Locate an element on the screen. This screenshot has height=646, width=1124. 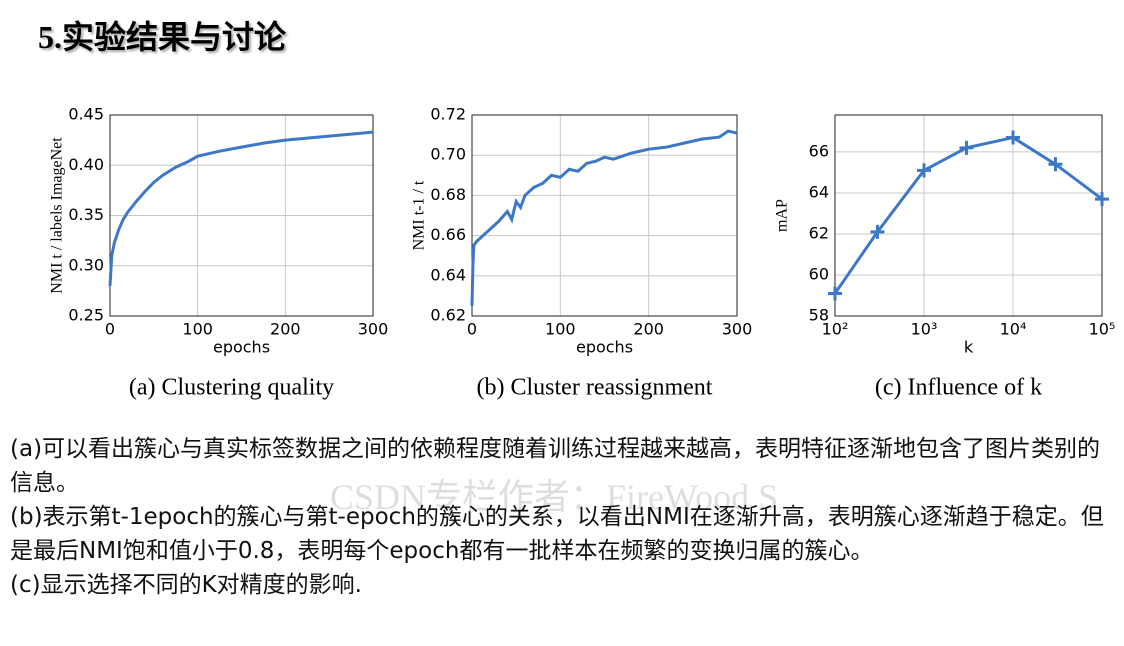
watermark: CSDN专栏作者：FireWood S is located at coordinates (554, 497).